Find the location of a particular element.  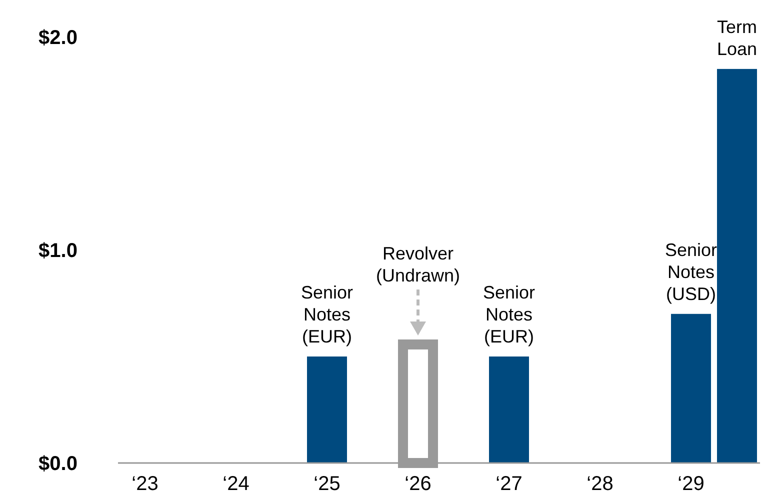

x-tick-label: ‘27 is located at coordinates (509, 484).